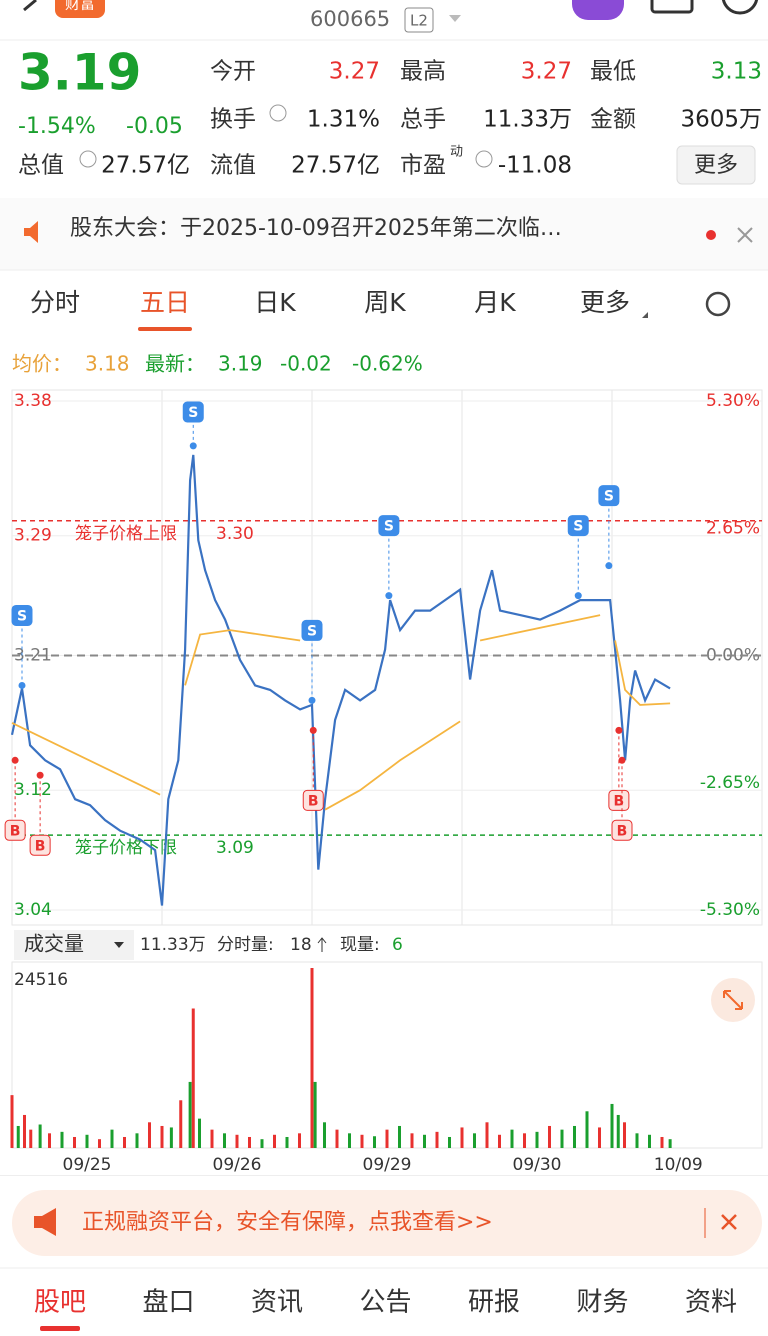 The height and width of the screenshot is (1336, 768). Describe the element at coordinates (30, 6) in the screenshot. I see `back-icon` at that location.